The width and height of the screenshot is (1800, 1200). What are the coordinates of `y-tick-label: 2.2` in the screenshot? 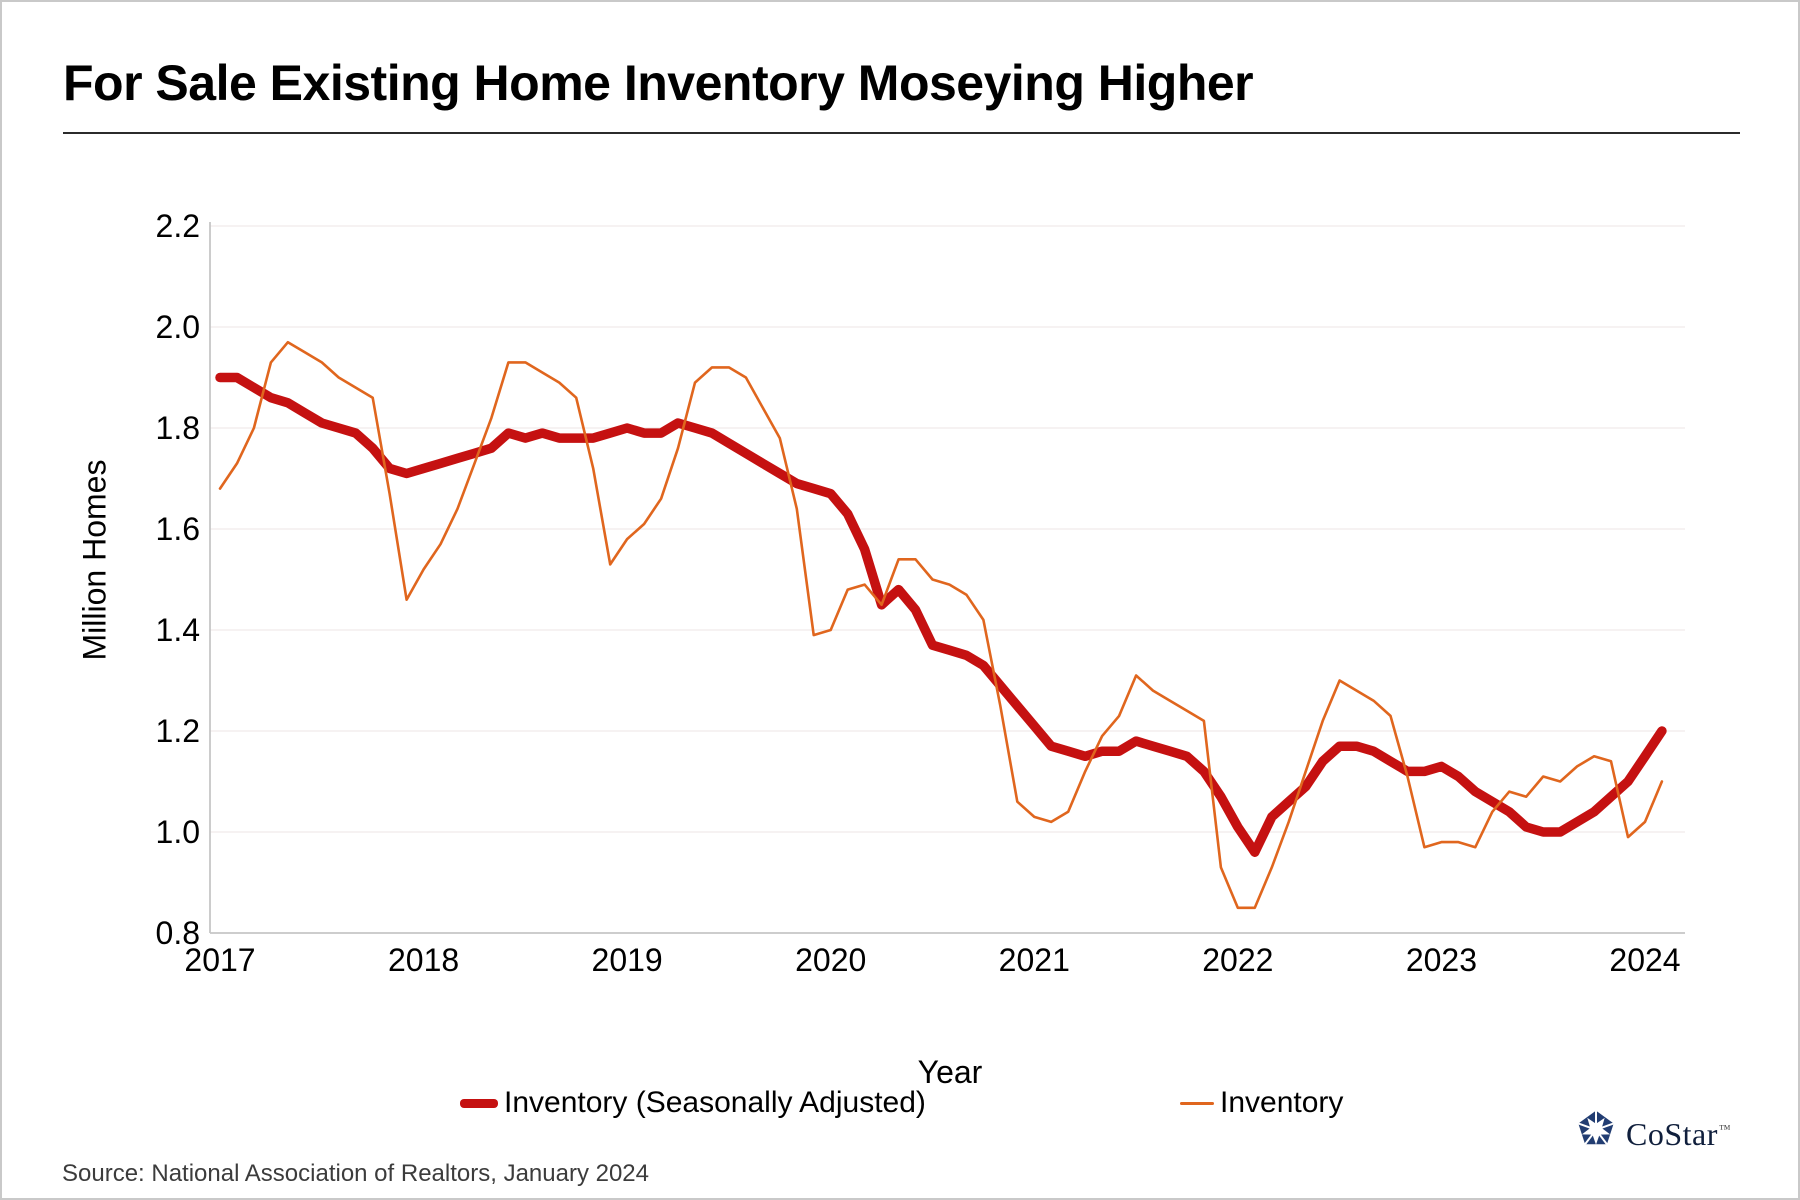 It's located at (177, 226).